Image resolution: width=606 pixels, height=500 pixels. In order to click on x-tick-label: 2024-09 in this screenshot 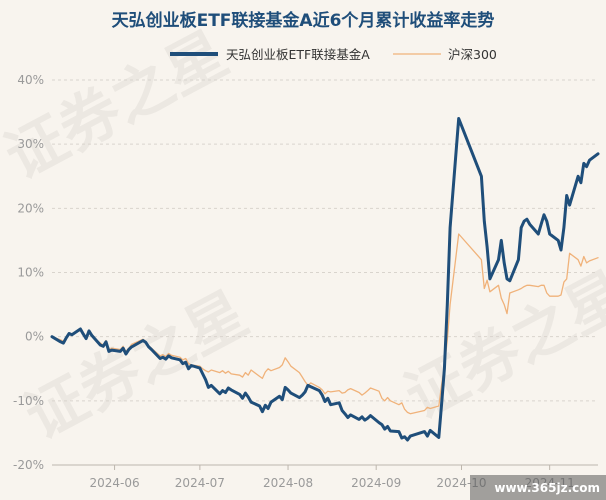, I will do `click(376, 483)`.